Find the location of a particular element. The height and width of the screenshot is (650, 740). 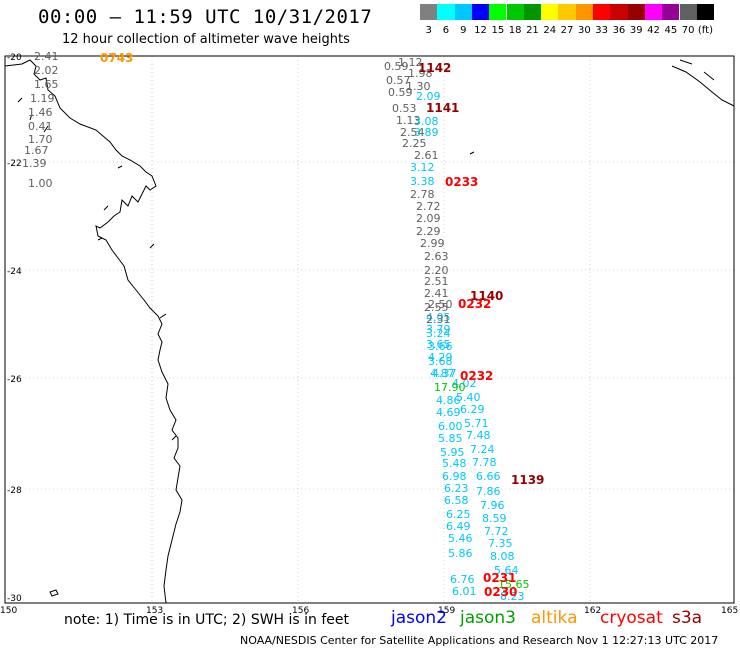

scale-label: 3 is located at coordinates (428, 30).